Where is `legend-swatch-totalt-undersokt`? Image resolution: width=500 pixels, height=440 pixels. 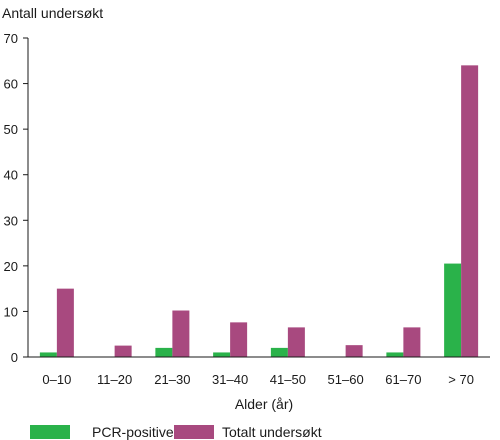
legend-swatch-totalt-undersokt is located at coordinates (194, 432).